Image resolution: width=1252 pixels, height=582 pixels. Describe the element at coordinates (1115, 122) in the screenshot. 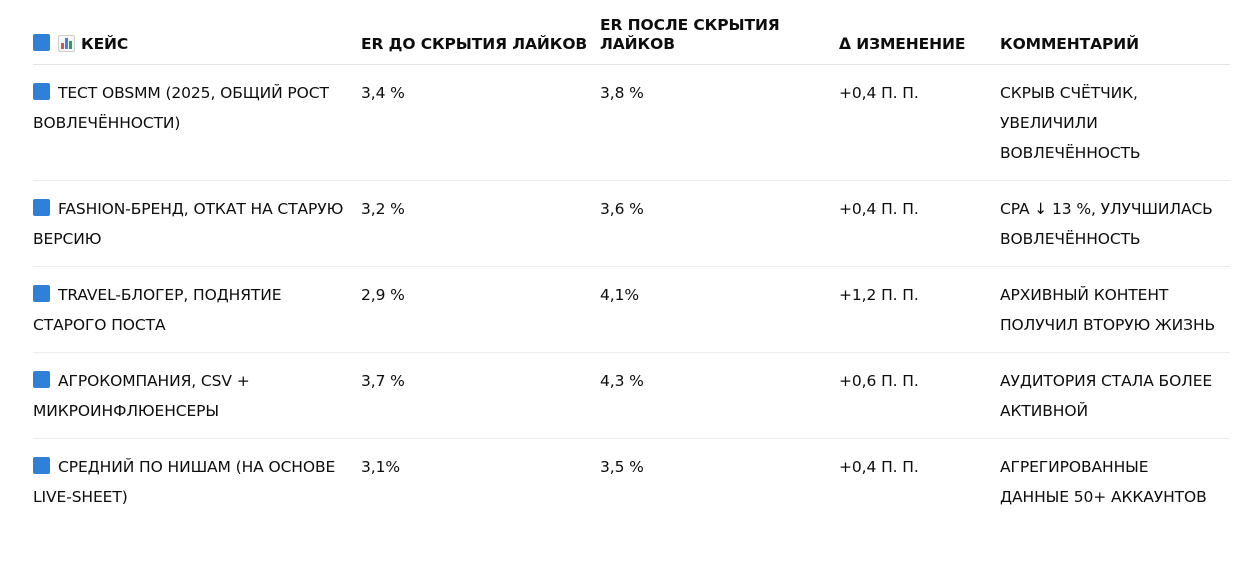

I see `cell-comment: СКРЫВ СЧЁТЧИК, УВЕЛИЧИЛИ ВОВЛЕЧЁННОСТЬ` at that location.